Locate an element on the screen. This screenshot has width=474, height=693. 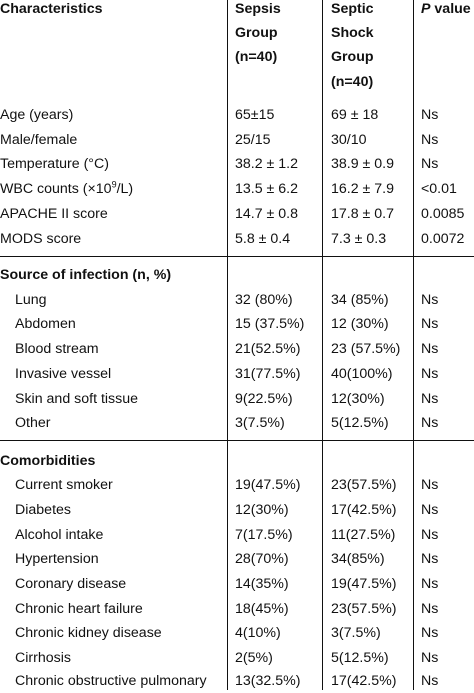
shock-value: 12 (30%) is located at coordinates (360, 324).